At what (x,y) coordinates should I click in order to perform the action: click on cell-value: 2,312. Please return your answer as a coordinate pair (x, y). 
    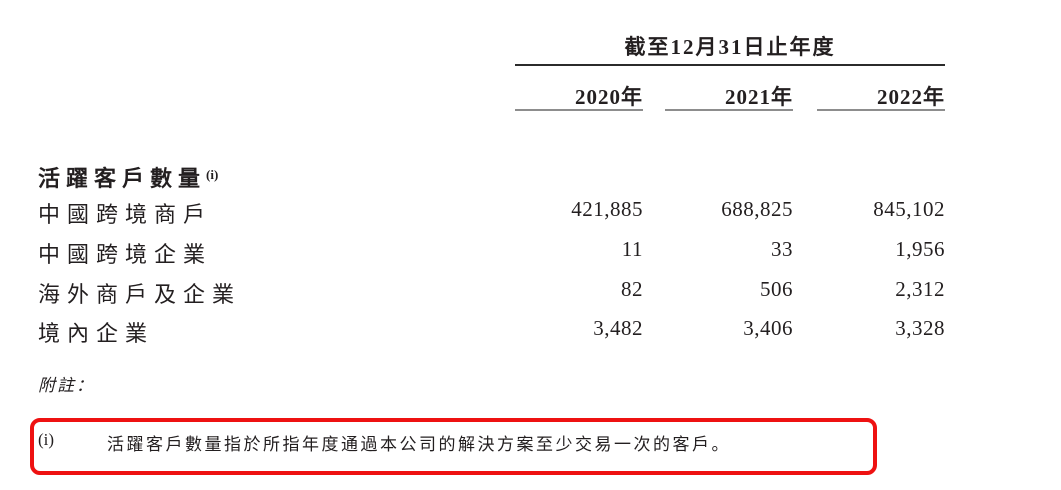
    Looking at the image, I should click on (920, 289).